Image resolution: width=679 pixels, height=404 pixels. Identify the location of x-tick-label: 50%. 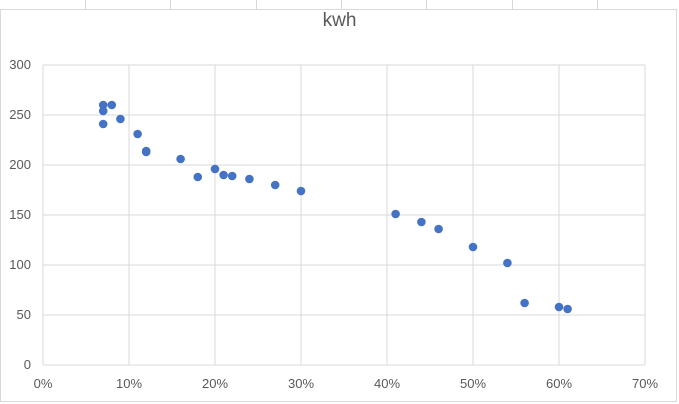
(473, 383).